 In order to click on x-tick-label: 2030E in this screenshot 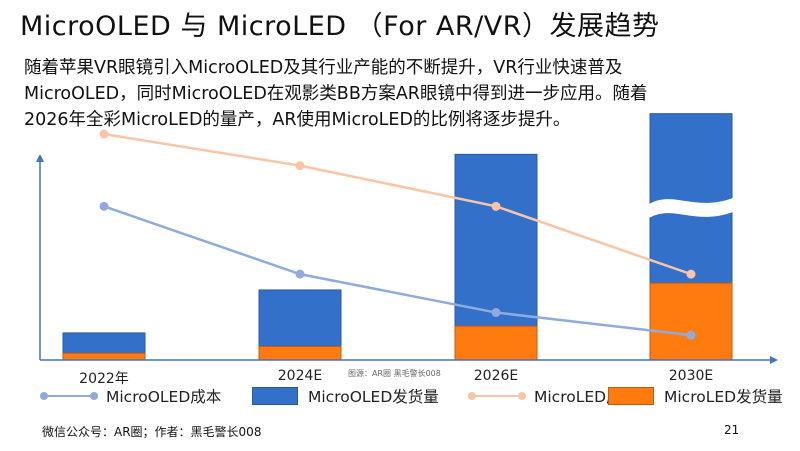, I will do `click(691, 376)`.